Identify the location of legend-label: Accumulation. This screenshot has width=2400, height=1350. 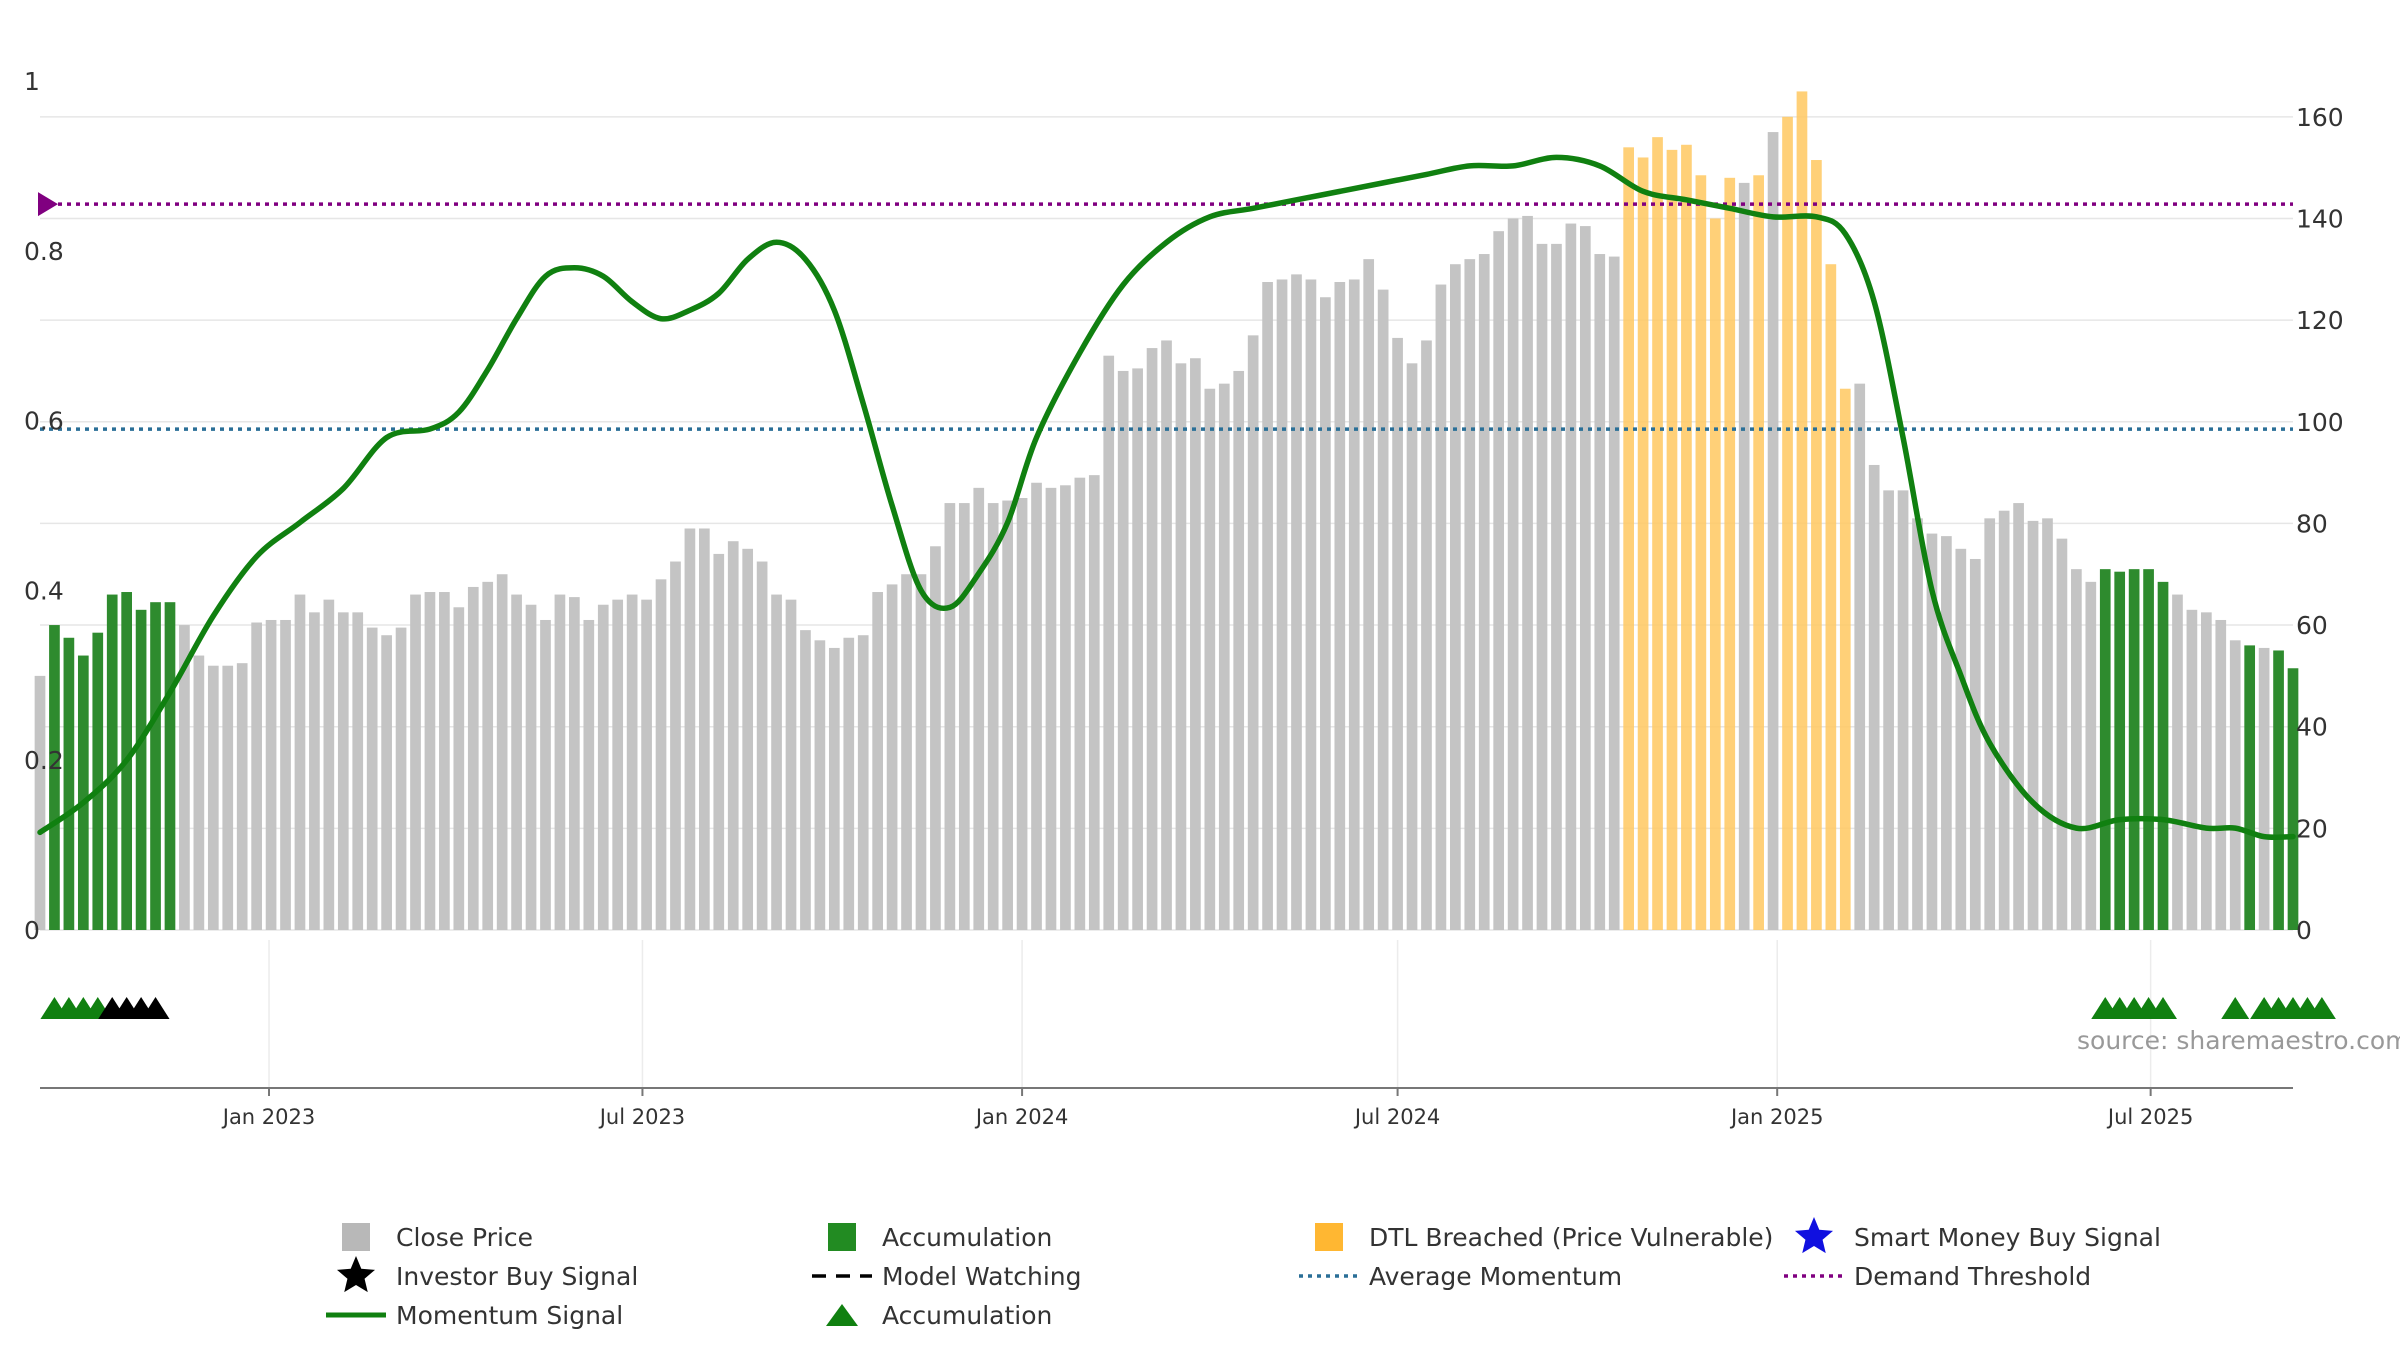
(967, 1237).